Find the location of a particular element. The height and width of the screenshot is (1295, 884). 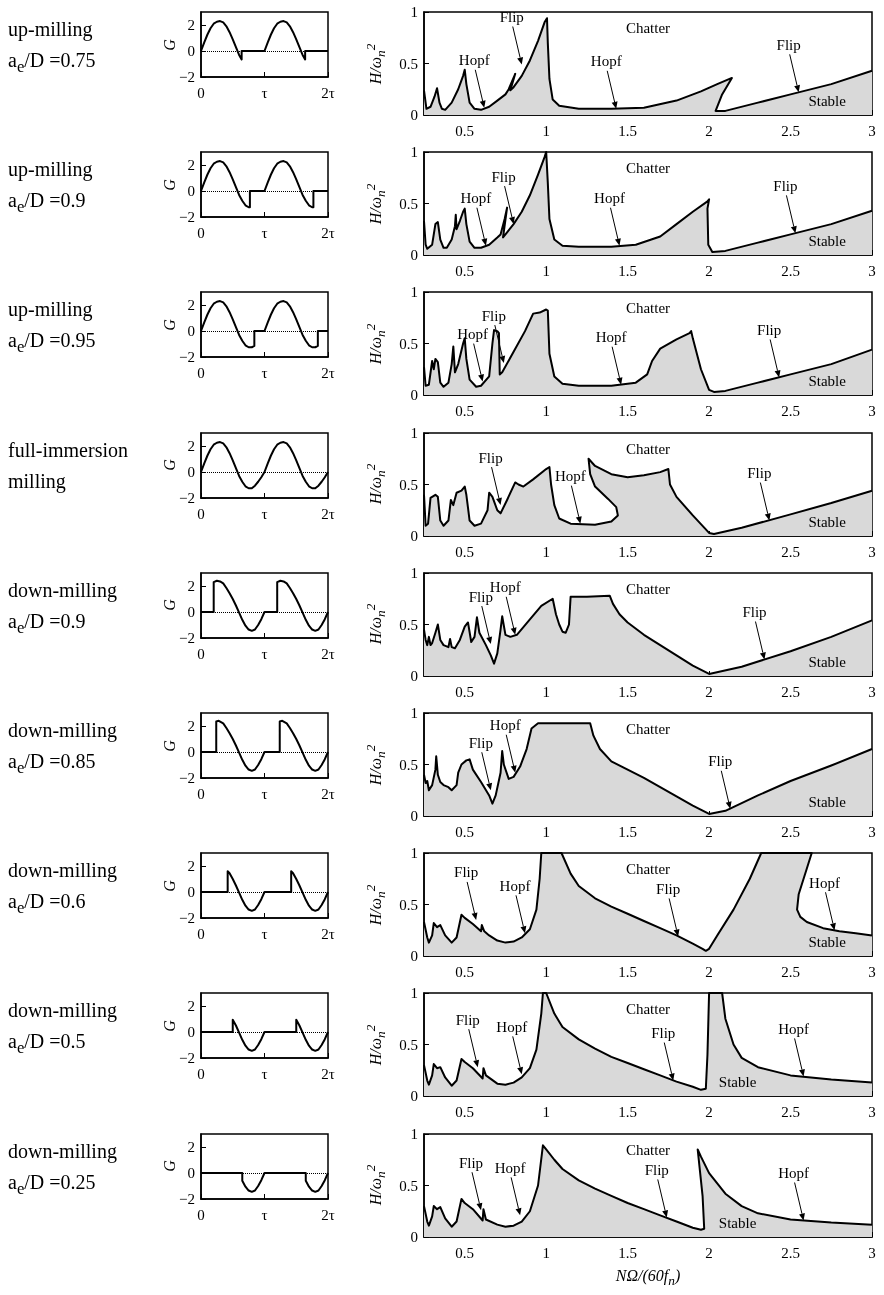

x-axis-title: NΩ/(60f$_{n}$) is located at coordinates (648, 1277).